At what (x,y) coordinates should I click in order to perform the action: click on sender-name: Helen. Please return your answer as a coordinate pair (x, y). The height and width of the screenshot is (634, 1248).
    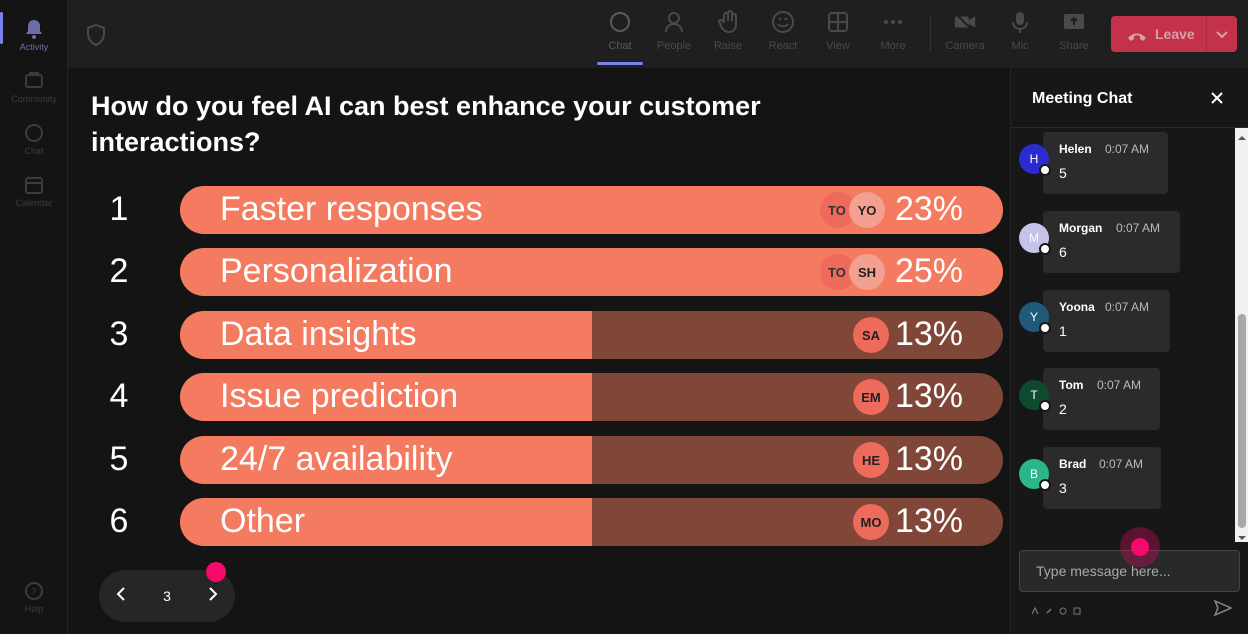
    Looking at the image, I should click on (1075, 149).